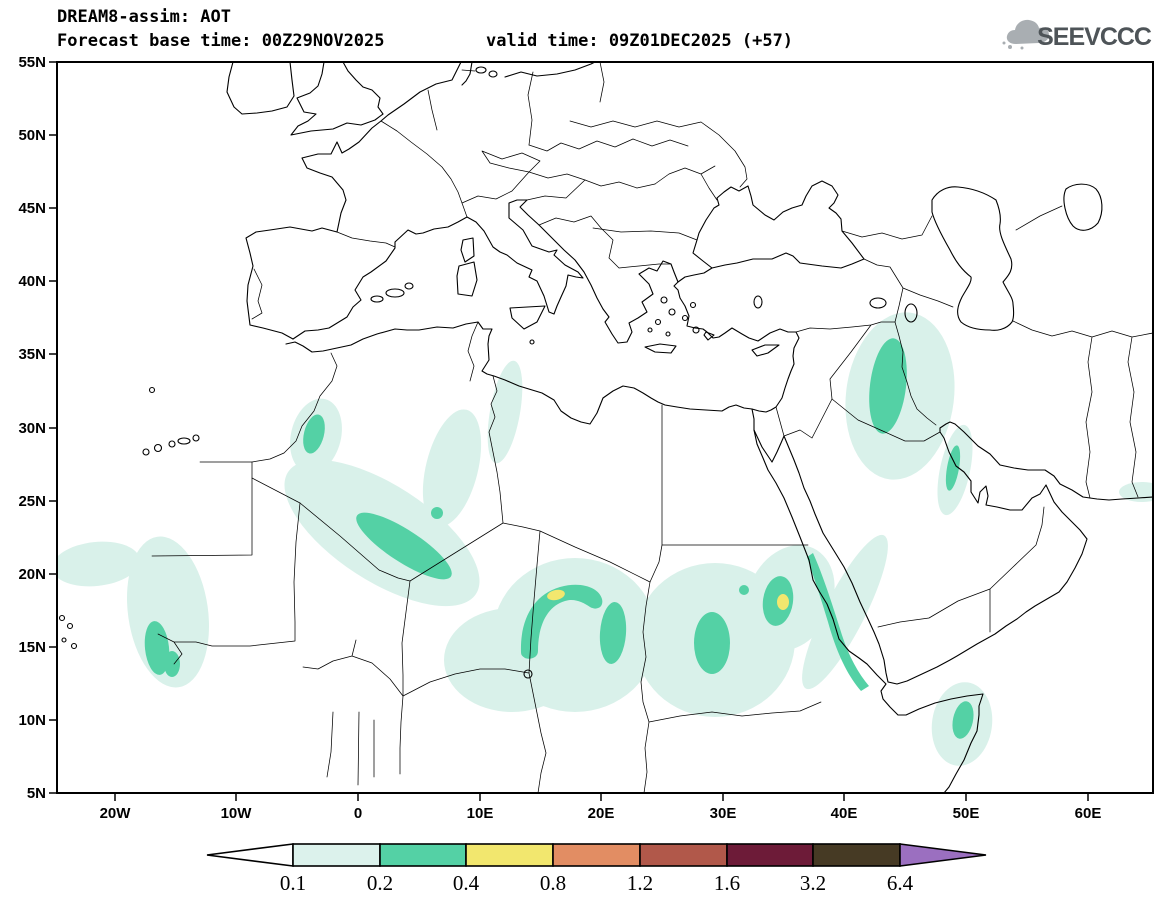 This screenshot has height=905, width=1165. Describe the element at coordinates (639, 41) in the screenshot. I see `valid-time-label: valid time: 09Z01DEC2025 (+57)` at that location.